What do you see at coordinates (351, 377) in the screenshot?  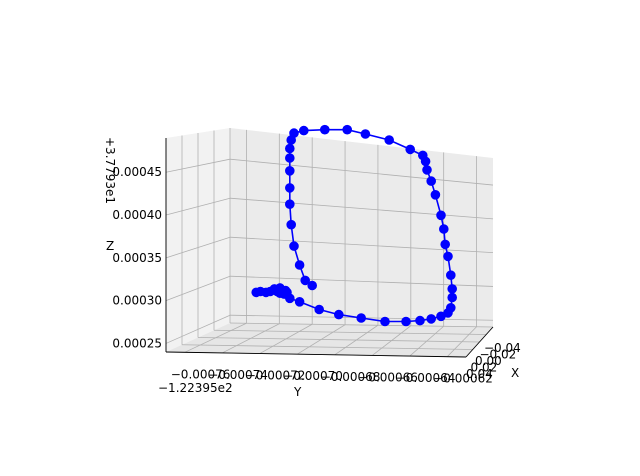 I see `y-tick-label: −0.00068` at bounding box center [351, 377].